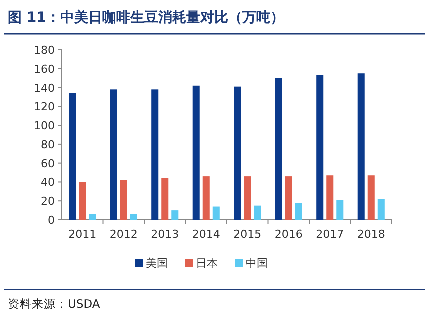  What do you see at coordinates (257, 263) in the screenshot?
I see `legend-label: 中国` at bounding box center [257, 263].